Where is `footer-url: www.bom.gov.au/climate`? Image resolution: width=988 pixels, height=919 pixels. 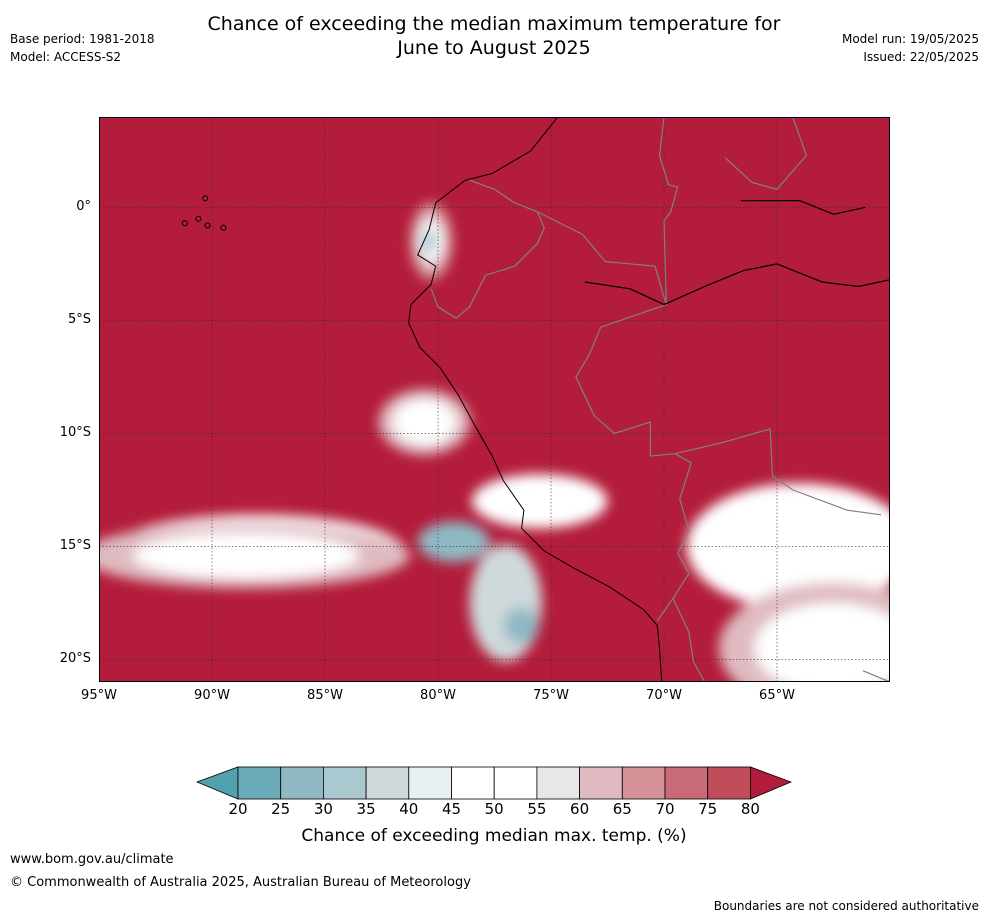 footer-url: www.bom.gov.au/climate is located at coordinates (92, 859).